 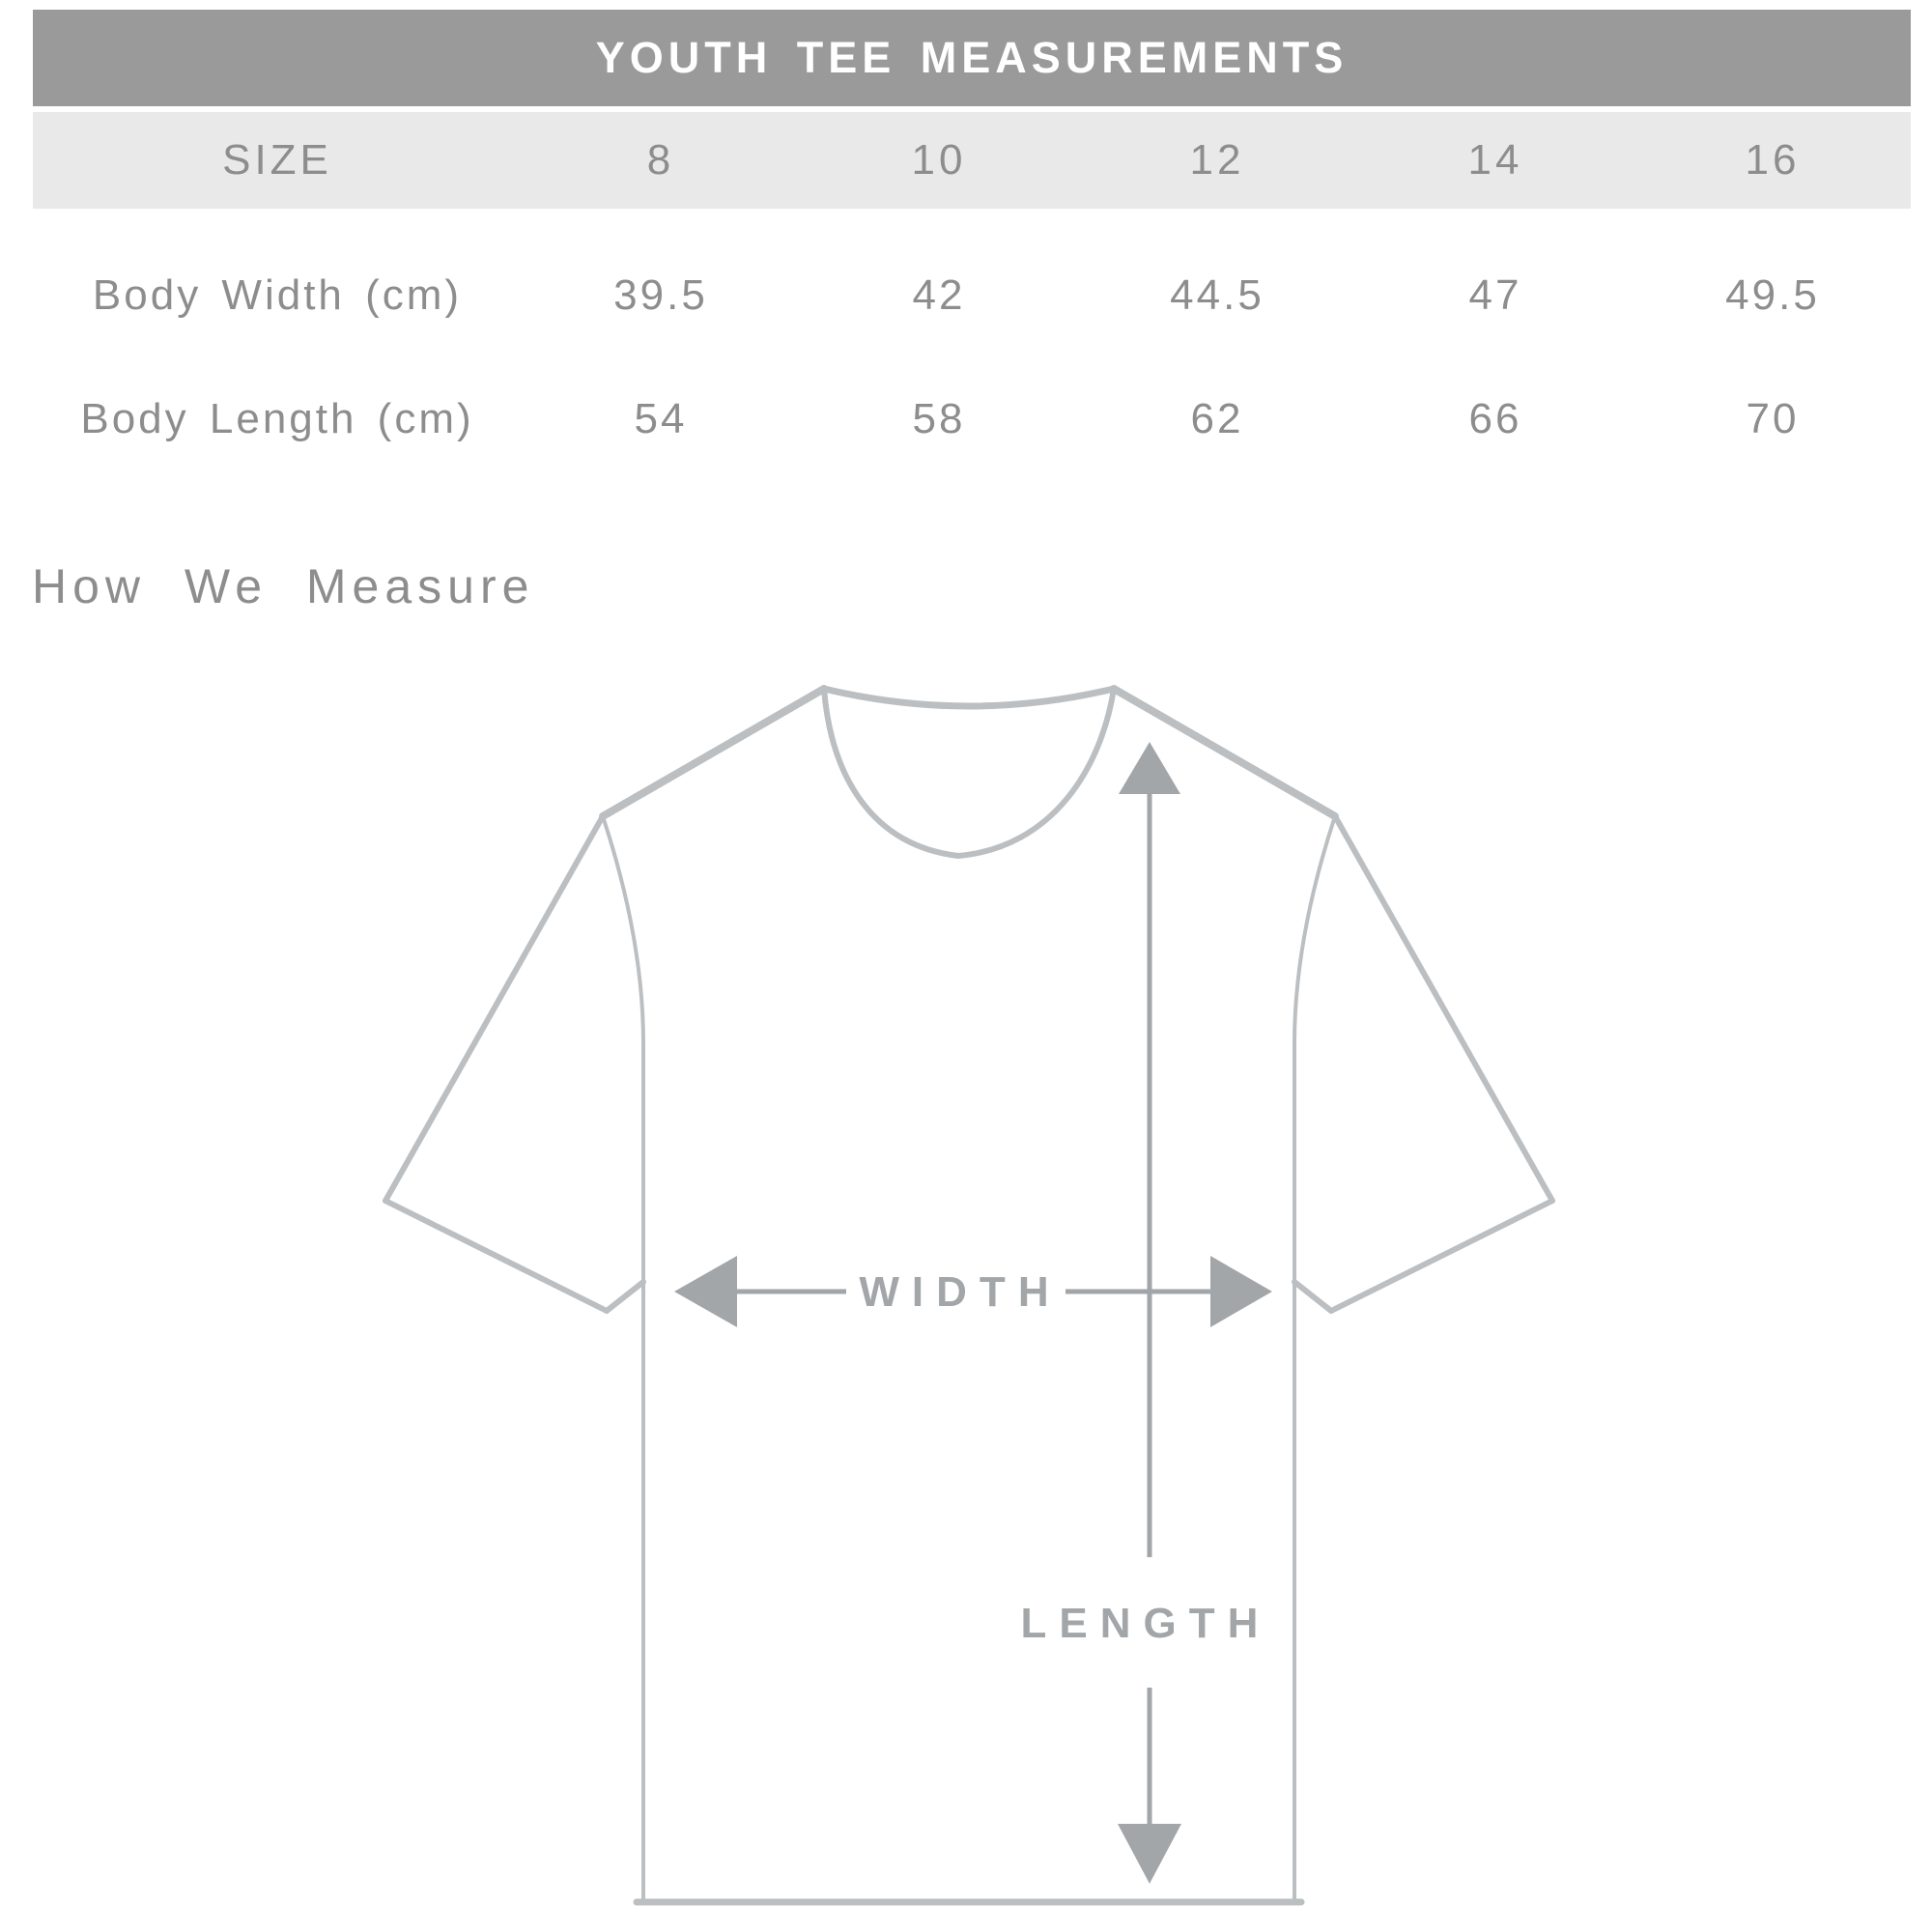 What do you see at coordinates (623, 1359) in the screenshot?
I see `body-left-edge` at bounding box center [623, 1359].